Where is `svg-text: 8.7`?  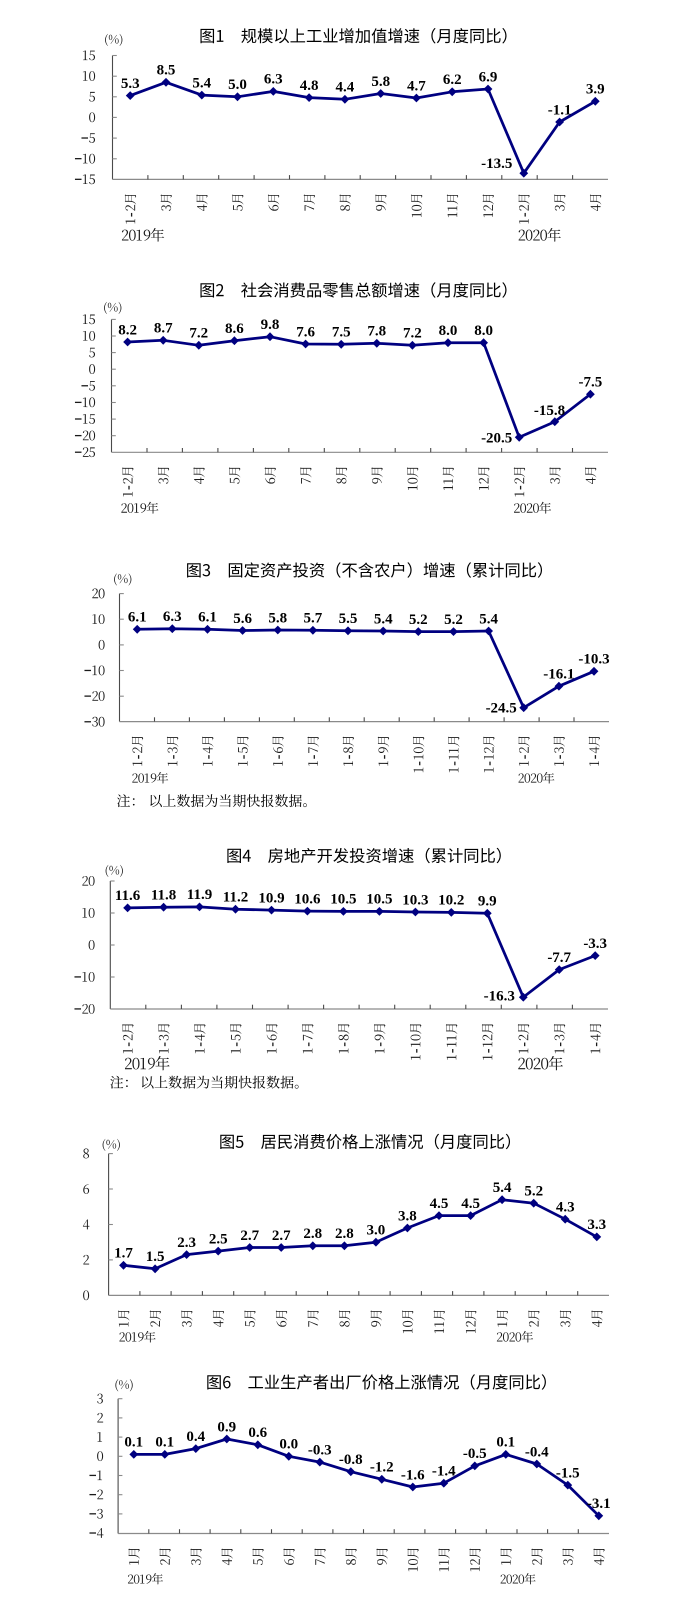 svg-text: 8.7 is located at coordinates (163, 329).